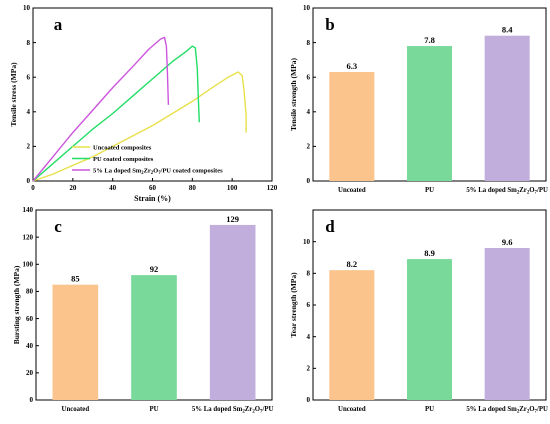  What do you see at coordinates (30, 373) in the screenshot?
I see `y-tick-label: 20` at bounding box center [30, 373].